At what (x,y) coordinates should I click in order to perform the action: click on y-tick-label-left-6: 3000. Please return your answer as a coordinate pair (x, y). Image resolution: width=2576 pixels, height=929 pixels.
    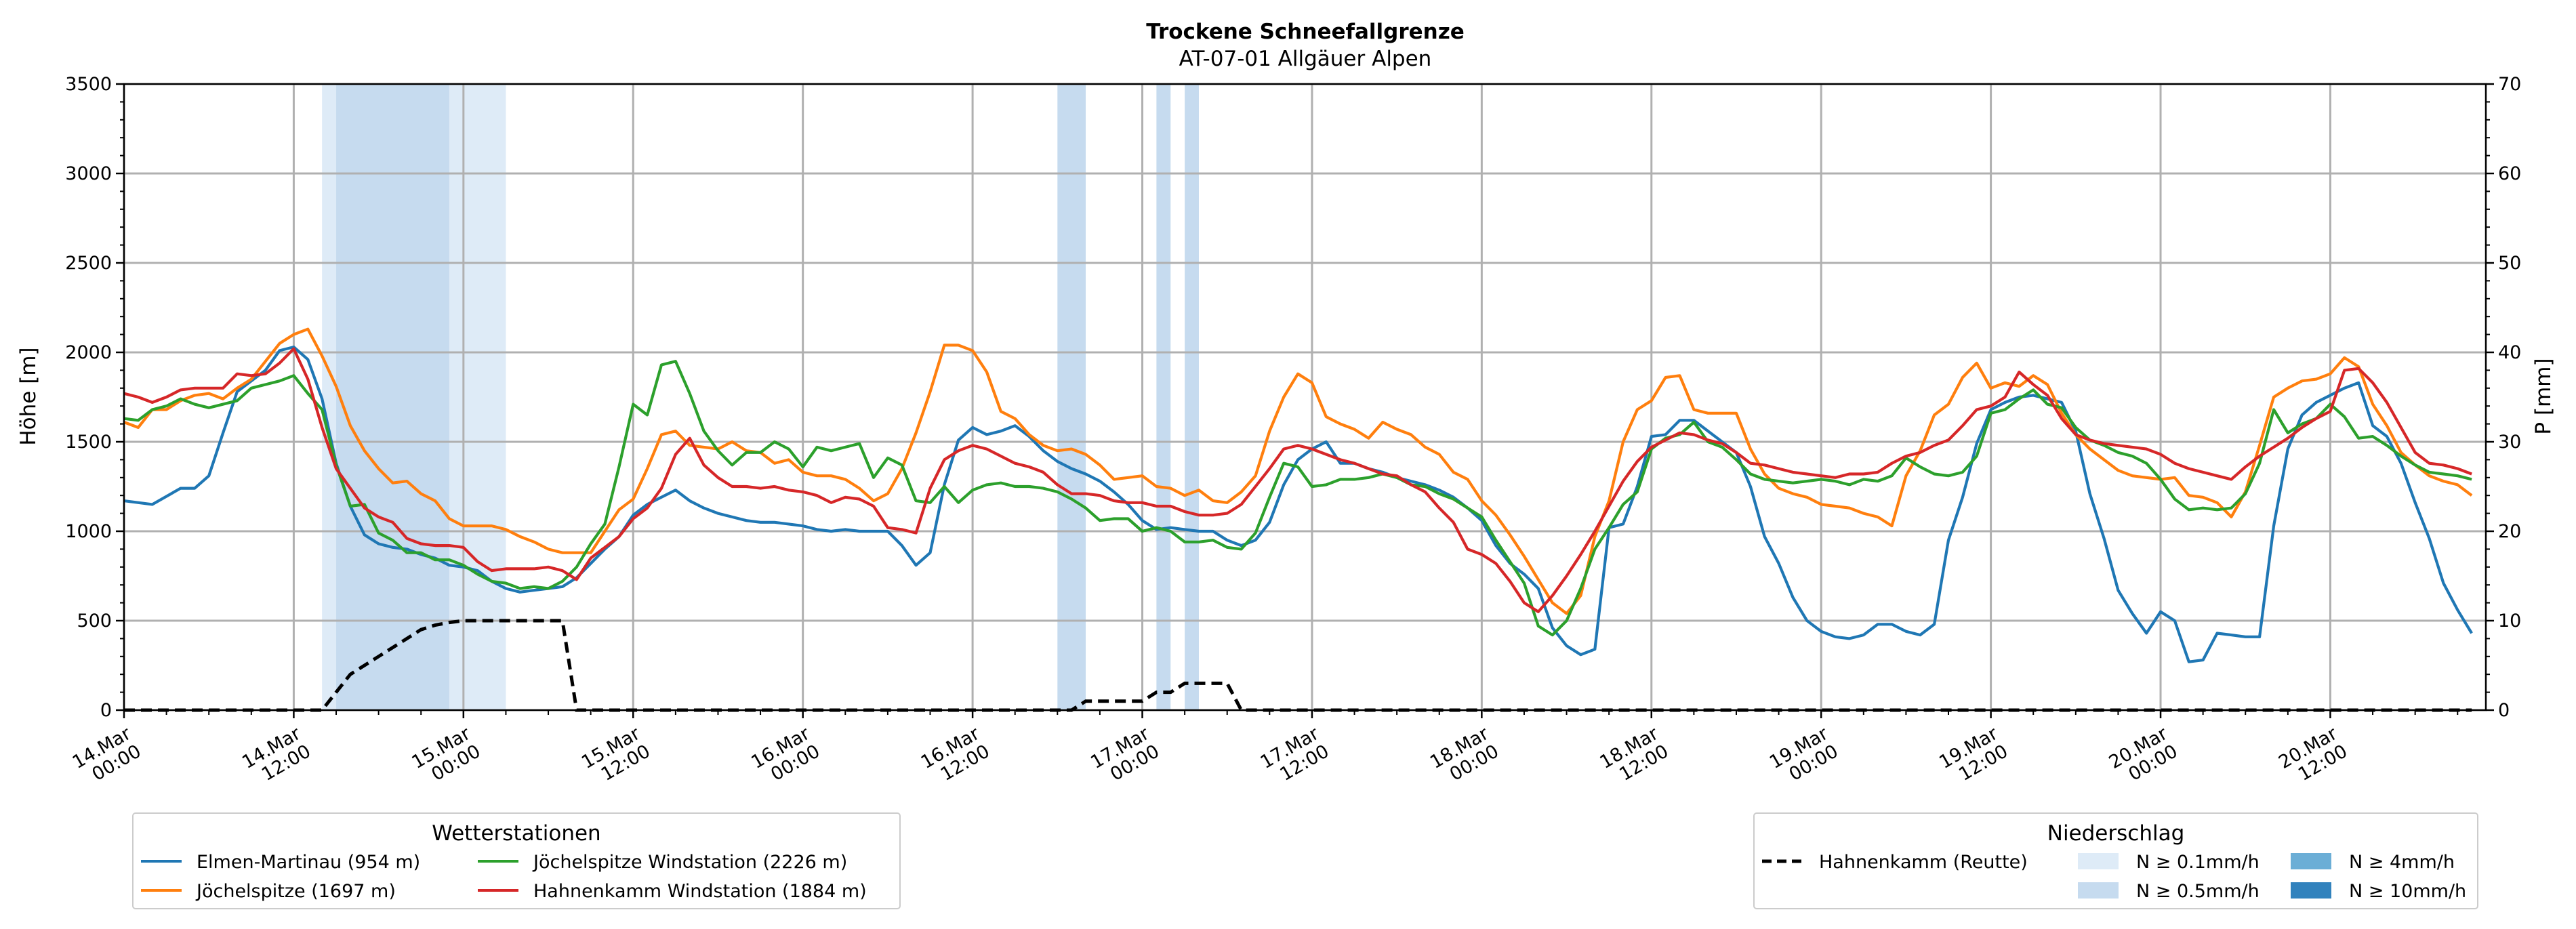
    Looking at the image, I should click on (89, 173).